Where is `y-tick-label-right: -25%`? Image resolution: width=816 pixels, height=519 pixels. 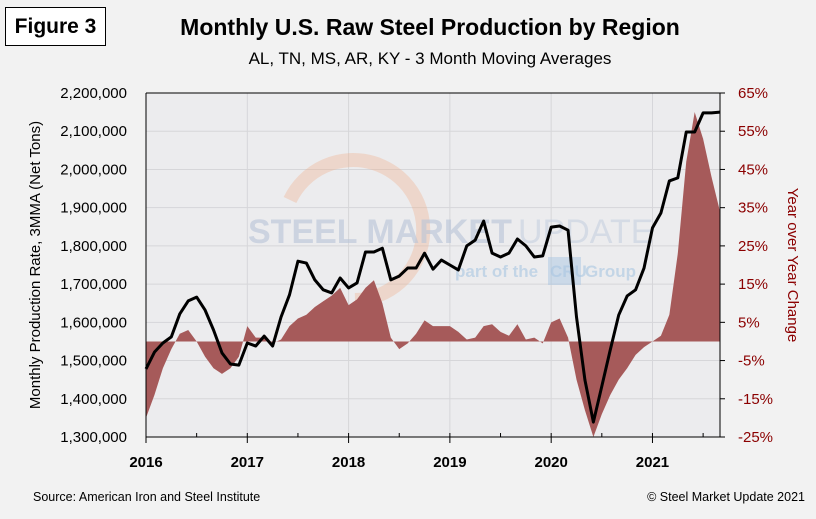
y-tick-label-right: -25% is located at coordinates (755, 437).